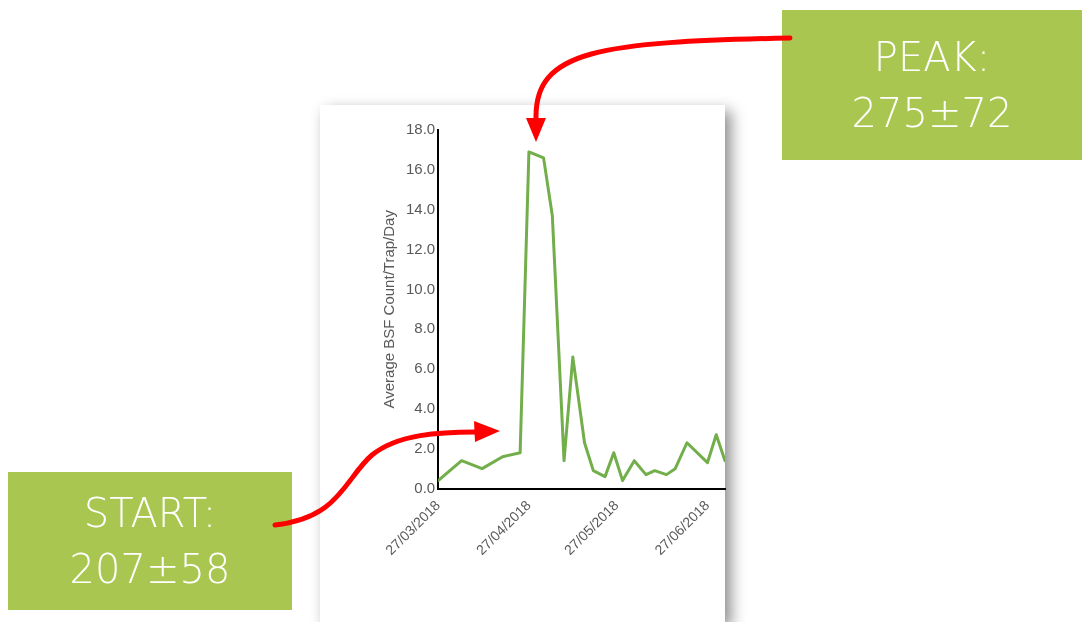 Image resolution: width=1082 pixels, height=622 pixels. What do you see at coordinates (932, 85) in the screenshot?
I see `text: PEAK: 275±72` at bounding box center [932, 85].